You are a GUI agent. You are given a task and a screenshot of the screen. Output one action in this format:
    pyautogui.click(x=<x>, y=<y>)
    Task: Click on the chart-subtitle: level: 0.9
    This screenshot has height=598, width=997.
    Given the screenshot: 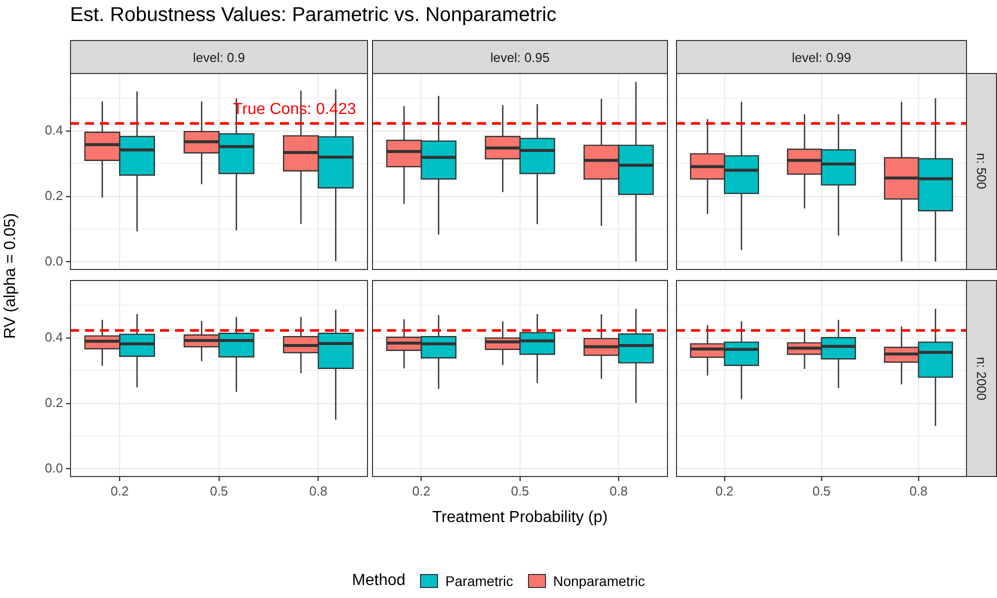 What is the action you would take?
    pyautogui.click(x=219, y=57)
    